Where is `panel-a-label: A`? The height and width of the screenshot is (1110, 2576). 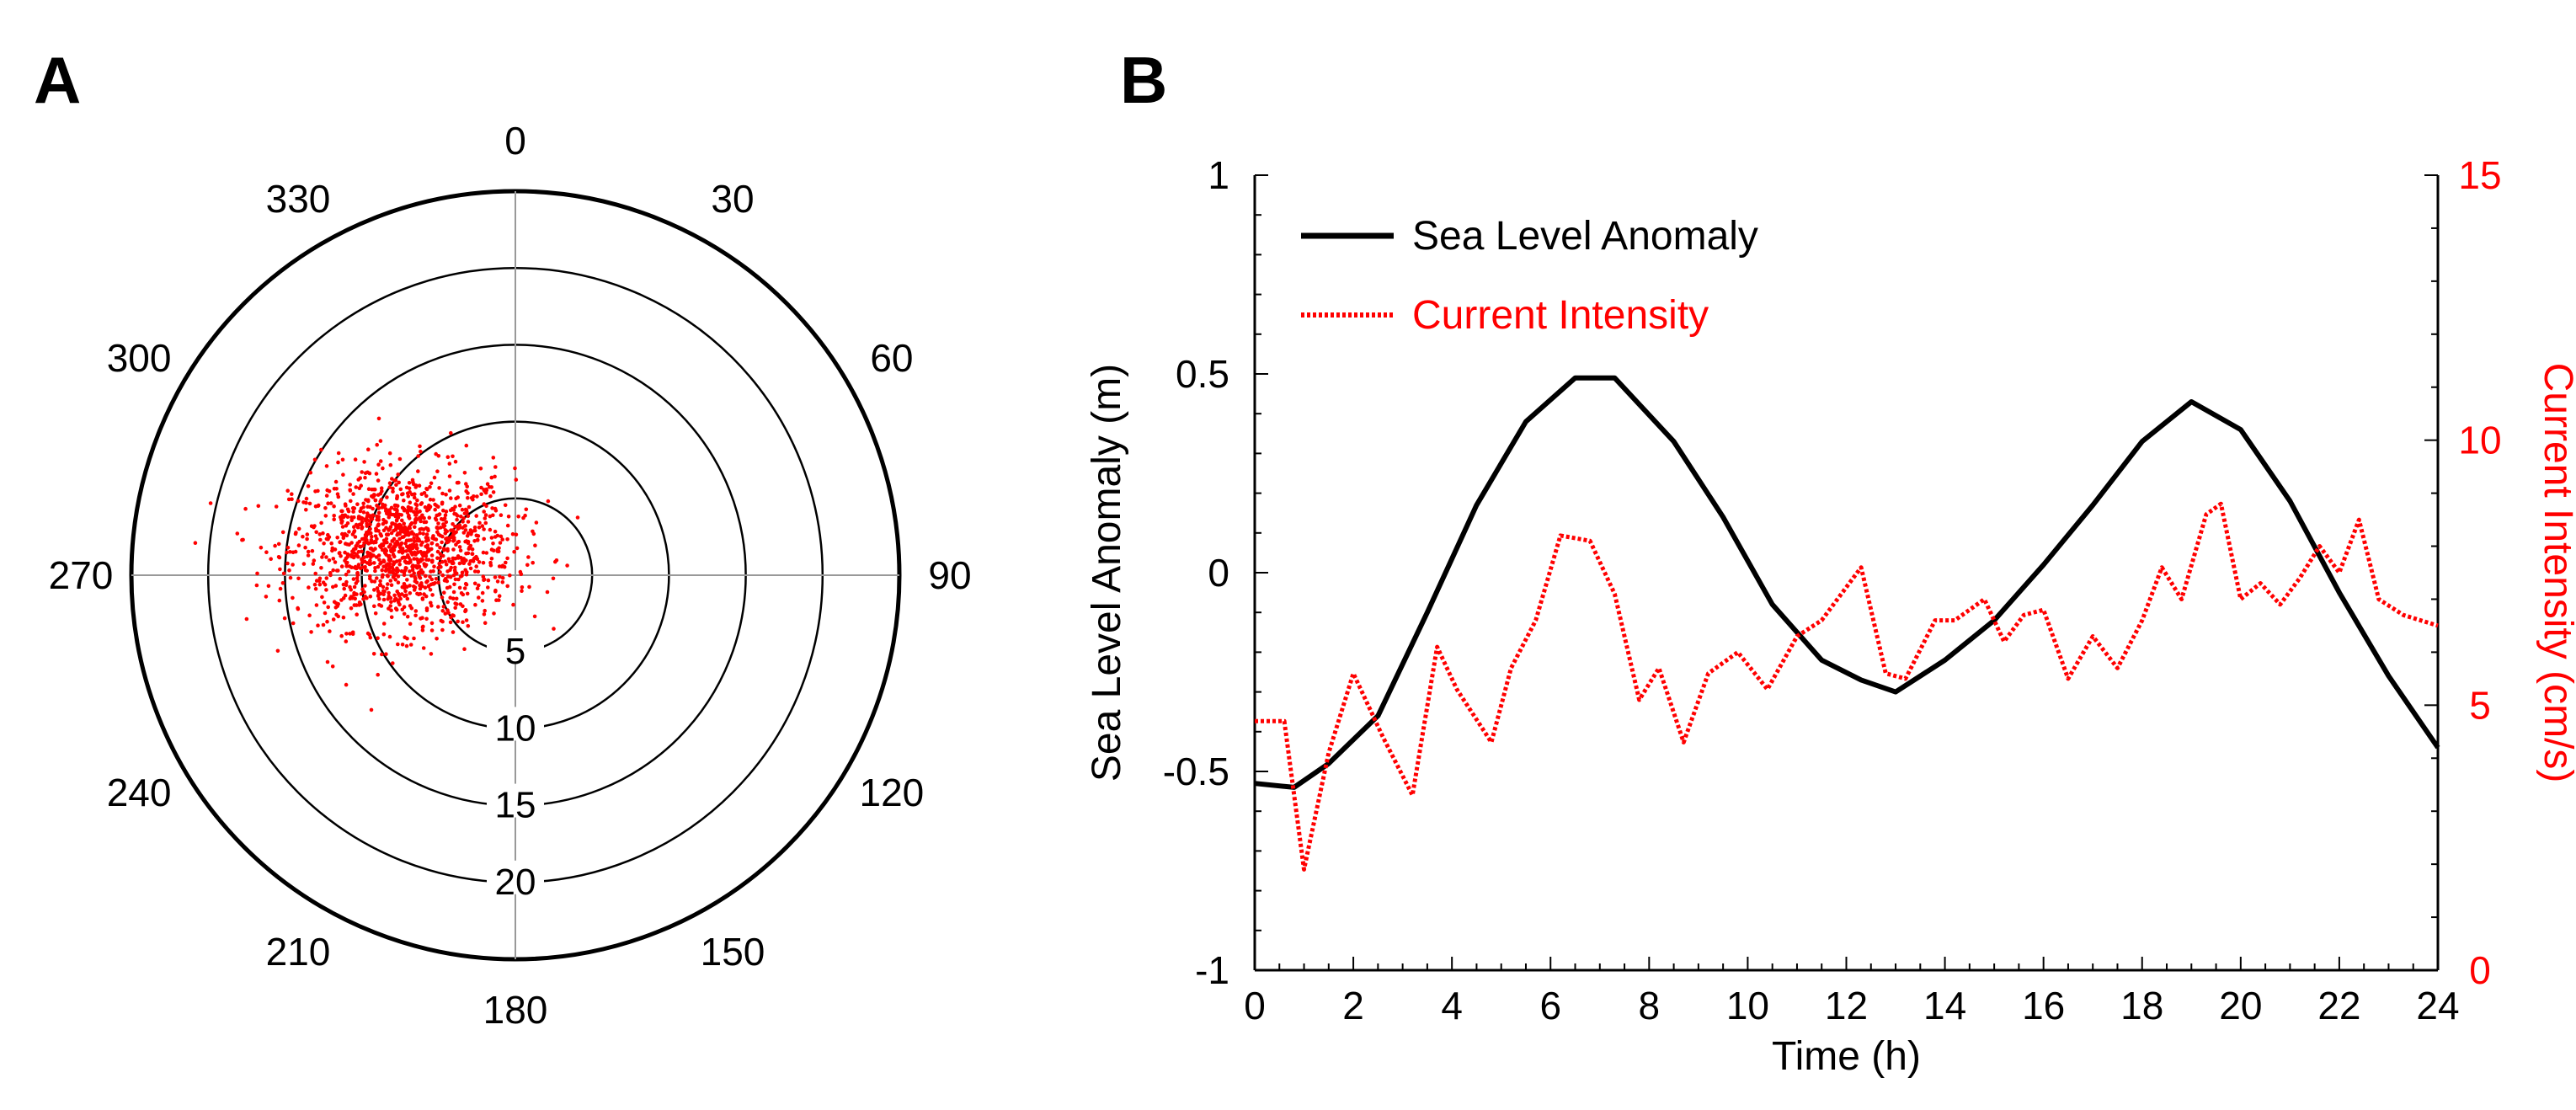 panel-a-label: A is located at coordinates (57, 80).